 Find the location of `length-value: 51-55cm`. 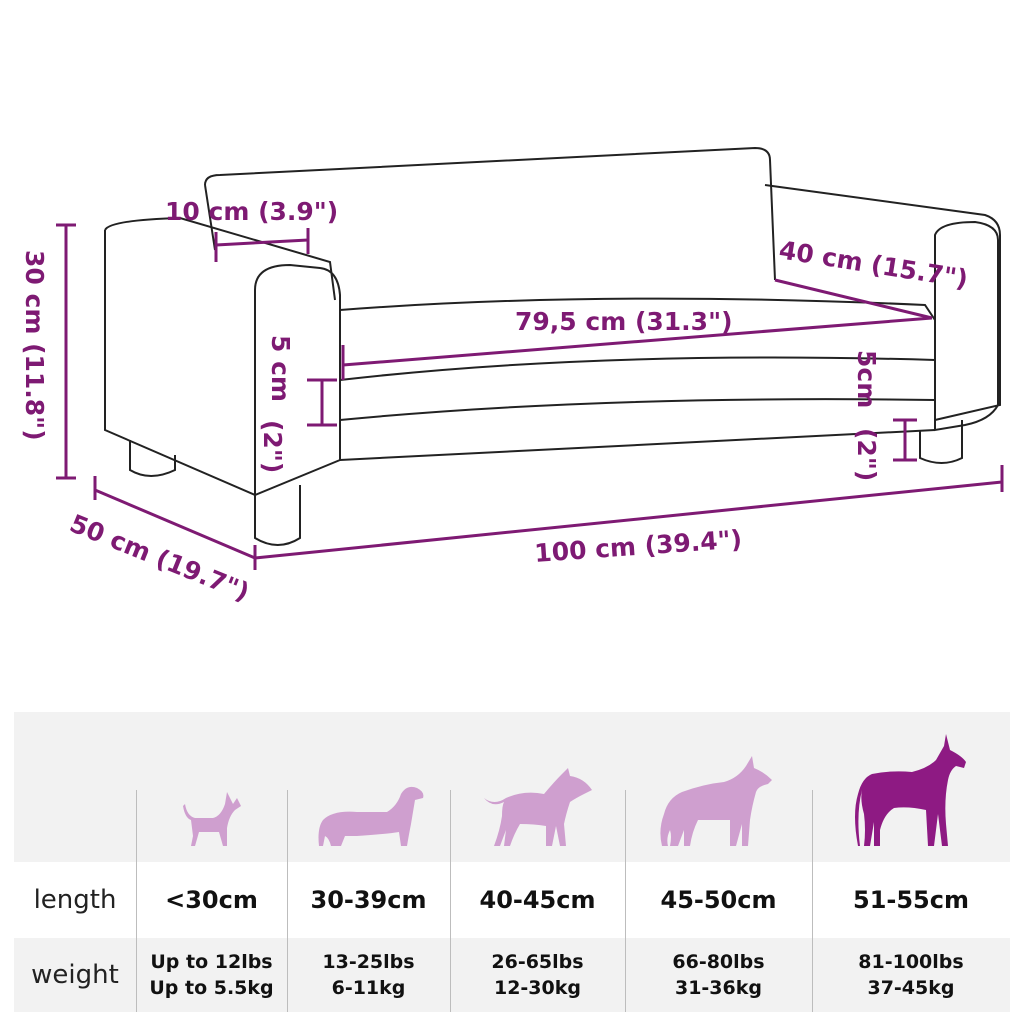

length-value: 51-55cm is located at coordinates (911, 900).